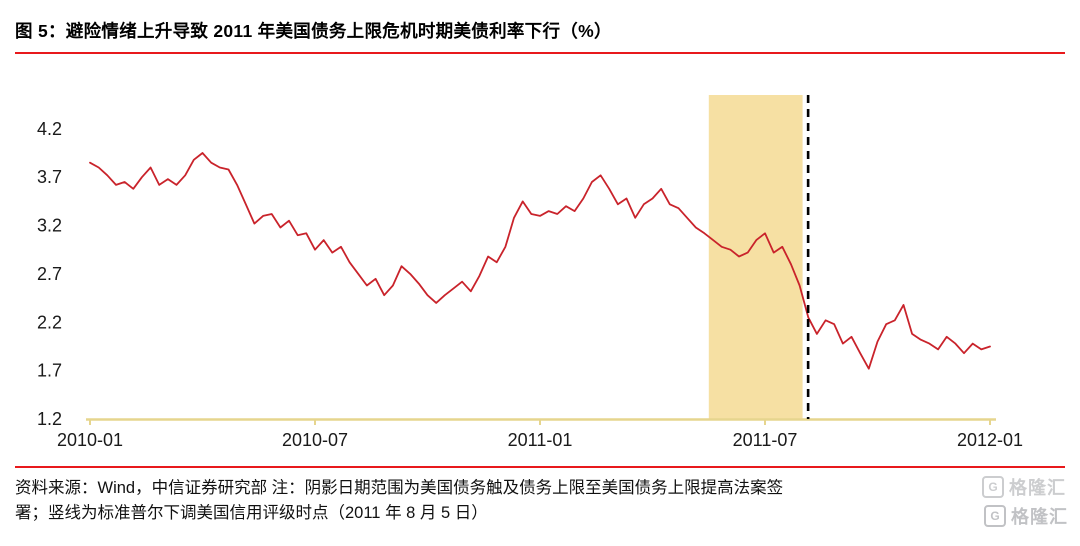 Image resolution: width=1080 pixels, height=546 pixels. I want to click on y-tick-label: 3.7, so click(49, 177).